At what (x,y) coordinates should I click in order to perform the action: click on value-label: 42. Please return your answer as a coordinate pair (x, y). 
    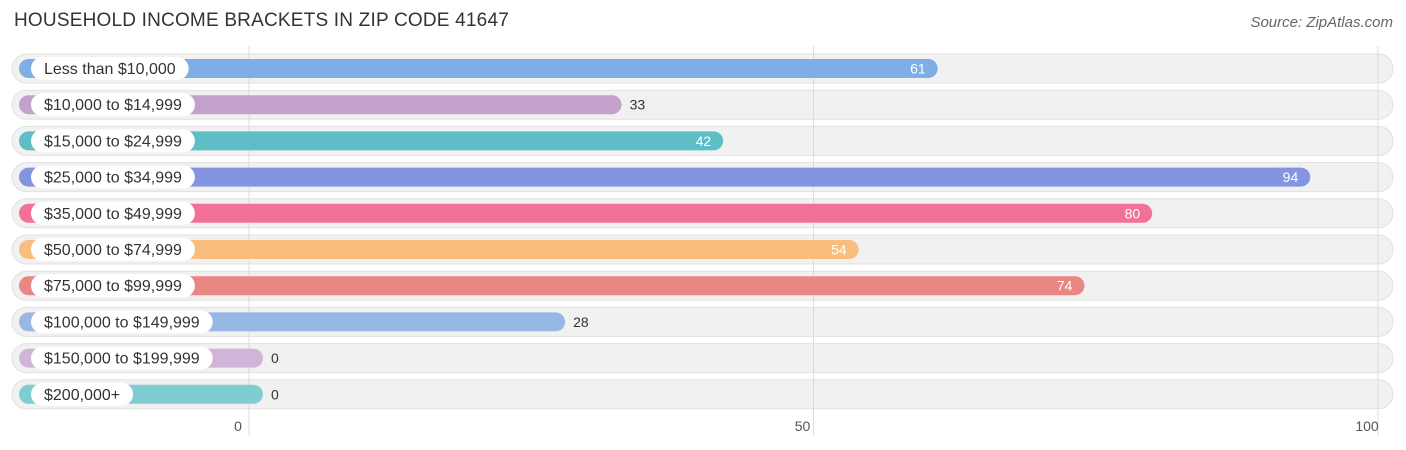
    Looking at the image, I should click on (704, 141).